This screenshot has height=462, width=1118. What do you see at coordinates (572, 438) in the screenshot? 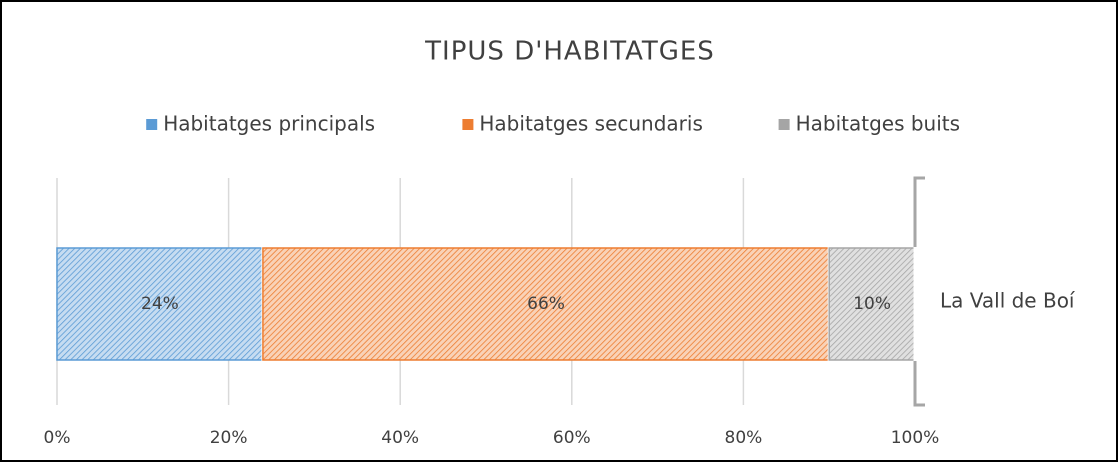
I see `x-tick-label: 60%` at bounding box center [572, 438].